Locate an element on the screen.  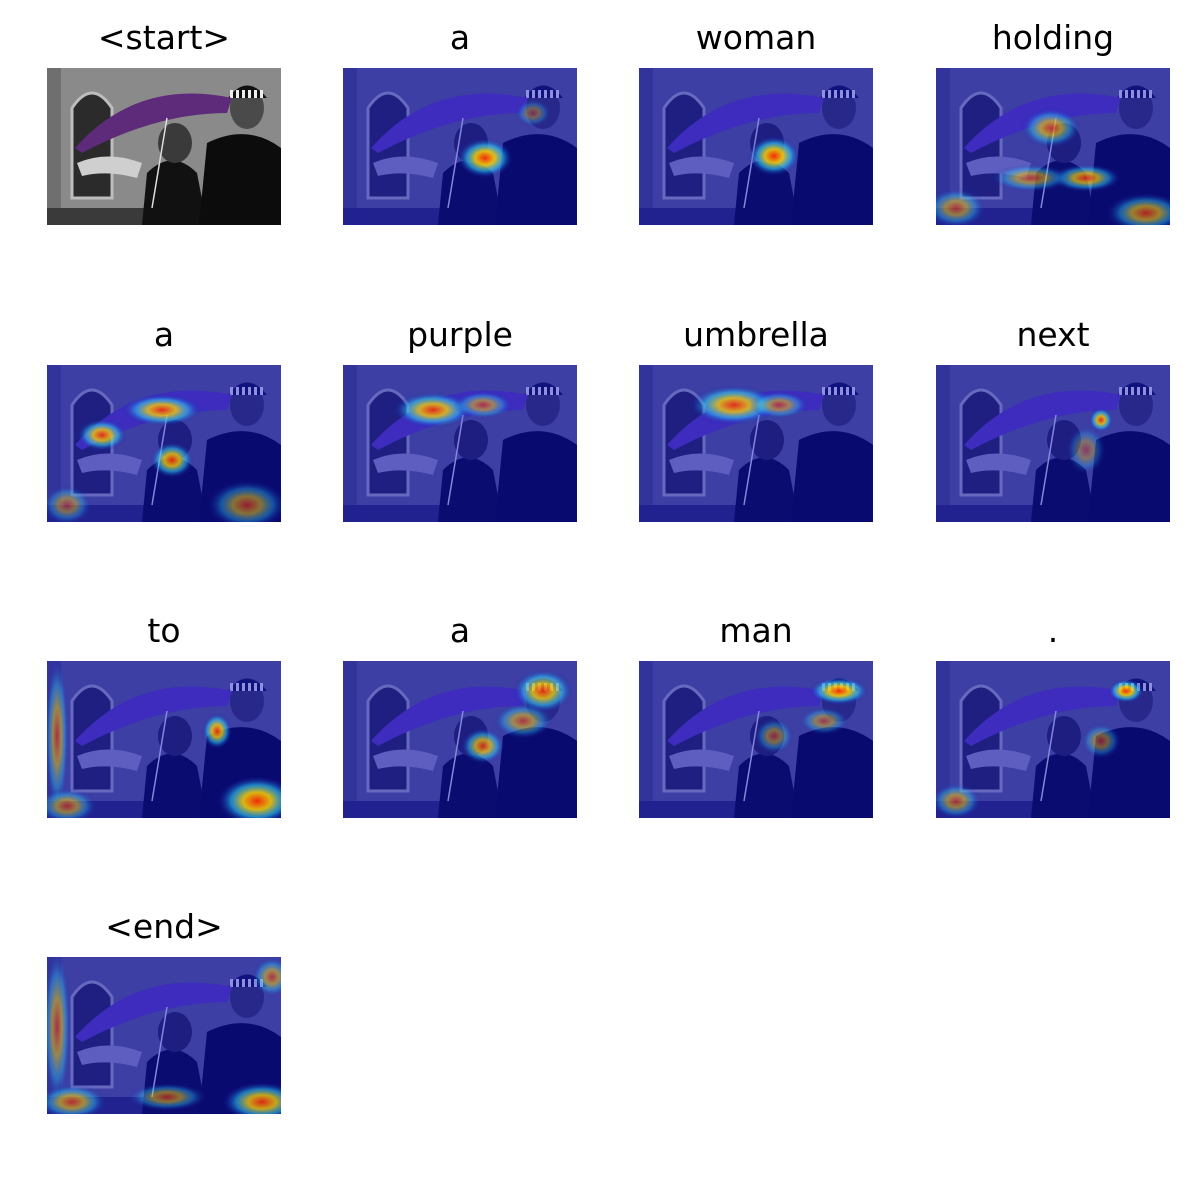
attention-cell: next is located at coordinates (1053, 413).